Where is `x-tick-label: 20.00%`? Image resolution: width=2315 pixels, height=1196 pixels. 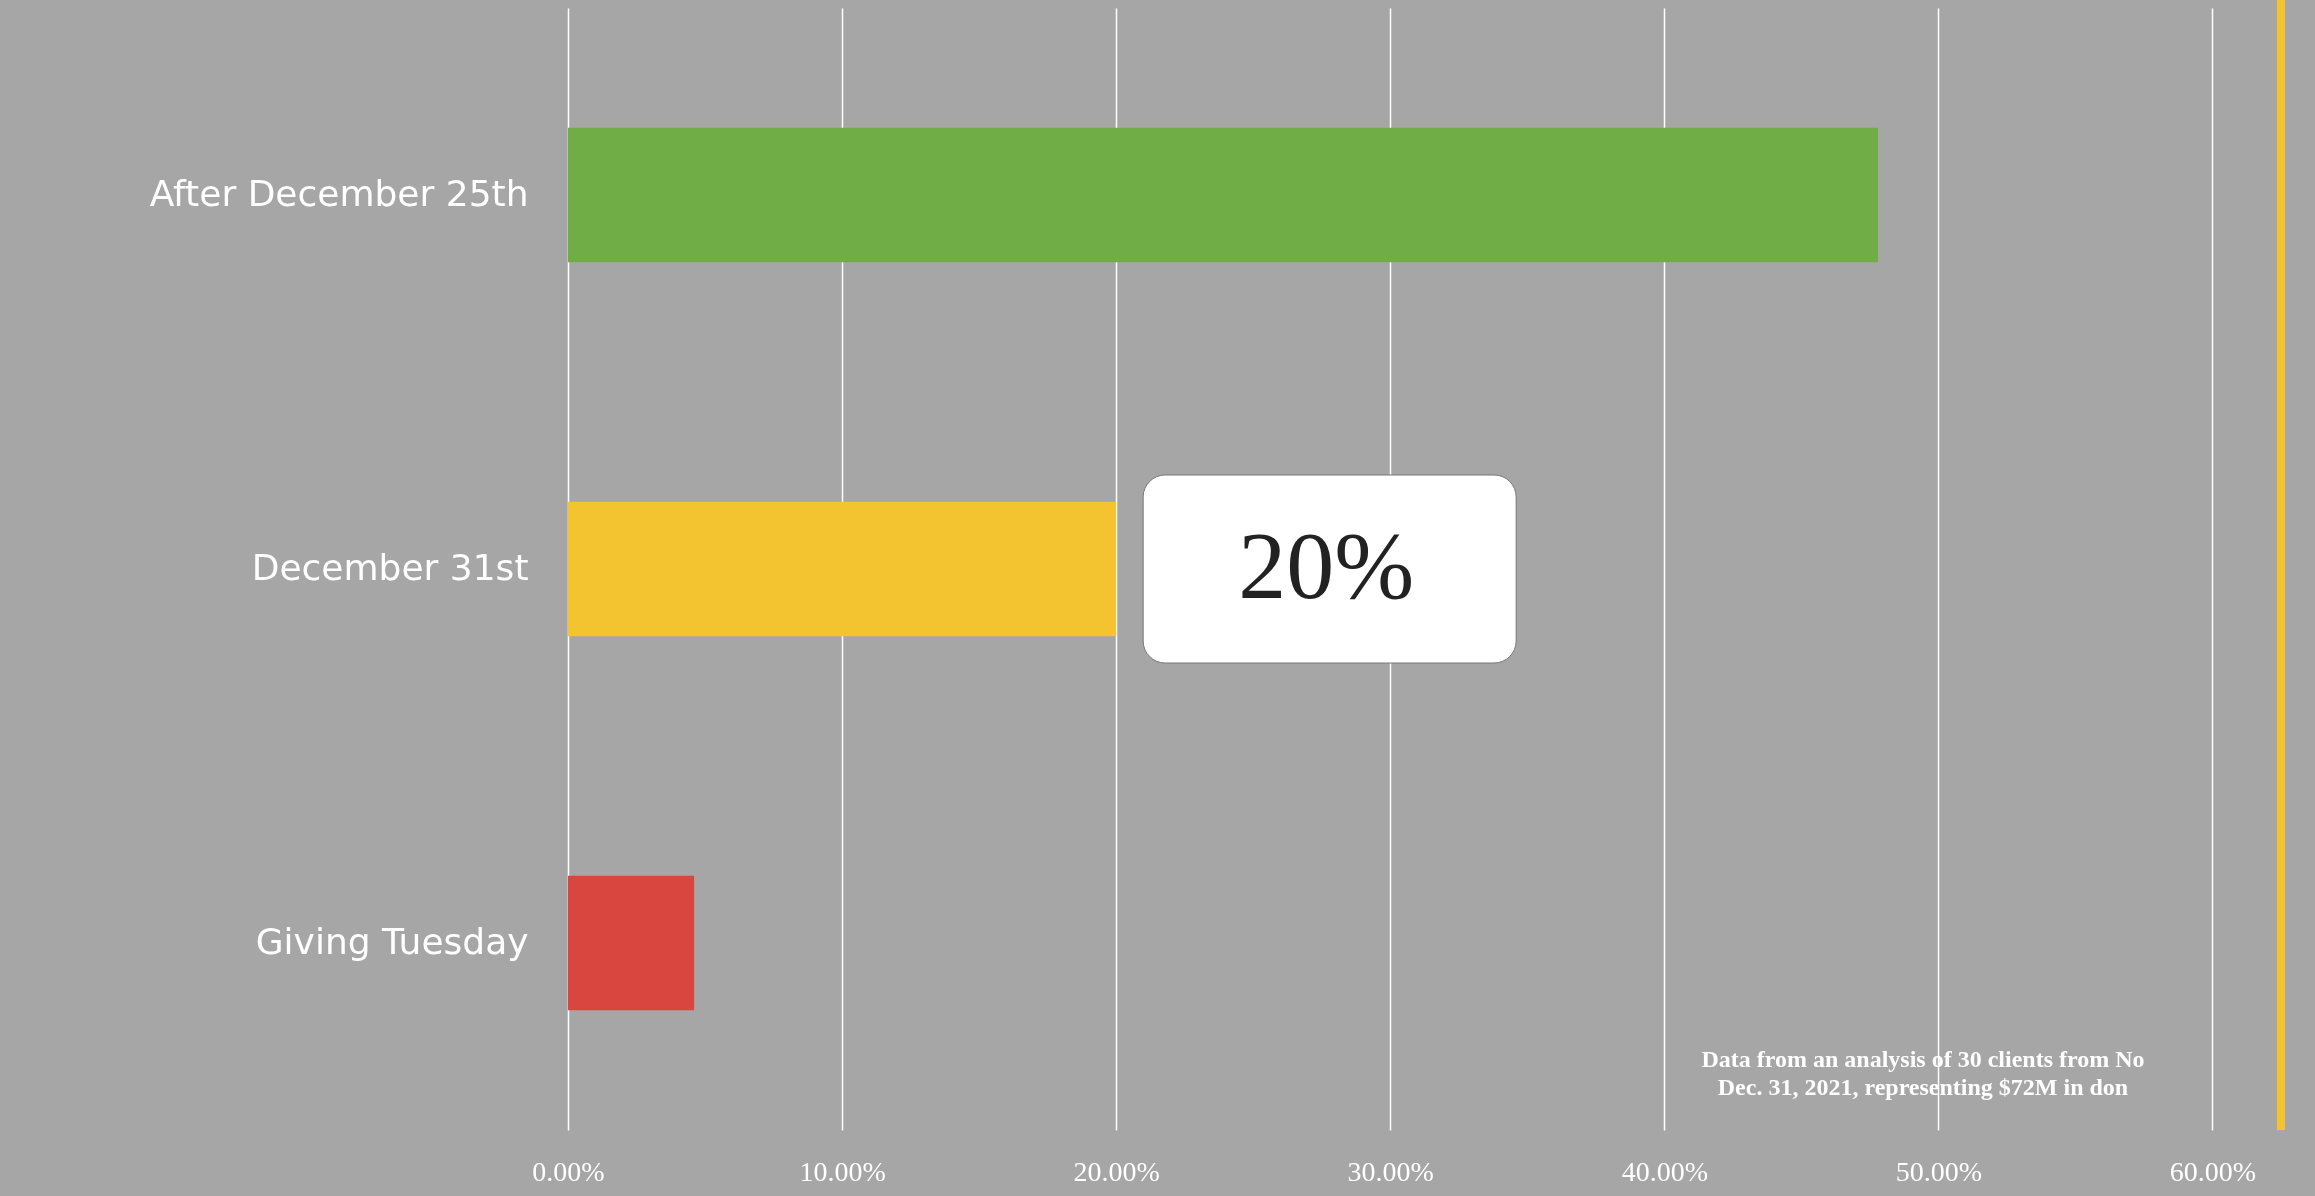 x-tick-label: 20.00% is located at coordinates (1116, 1171).